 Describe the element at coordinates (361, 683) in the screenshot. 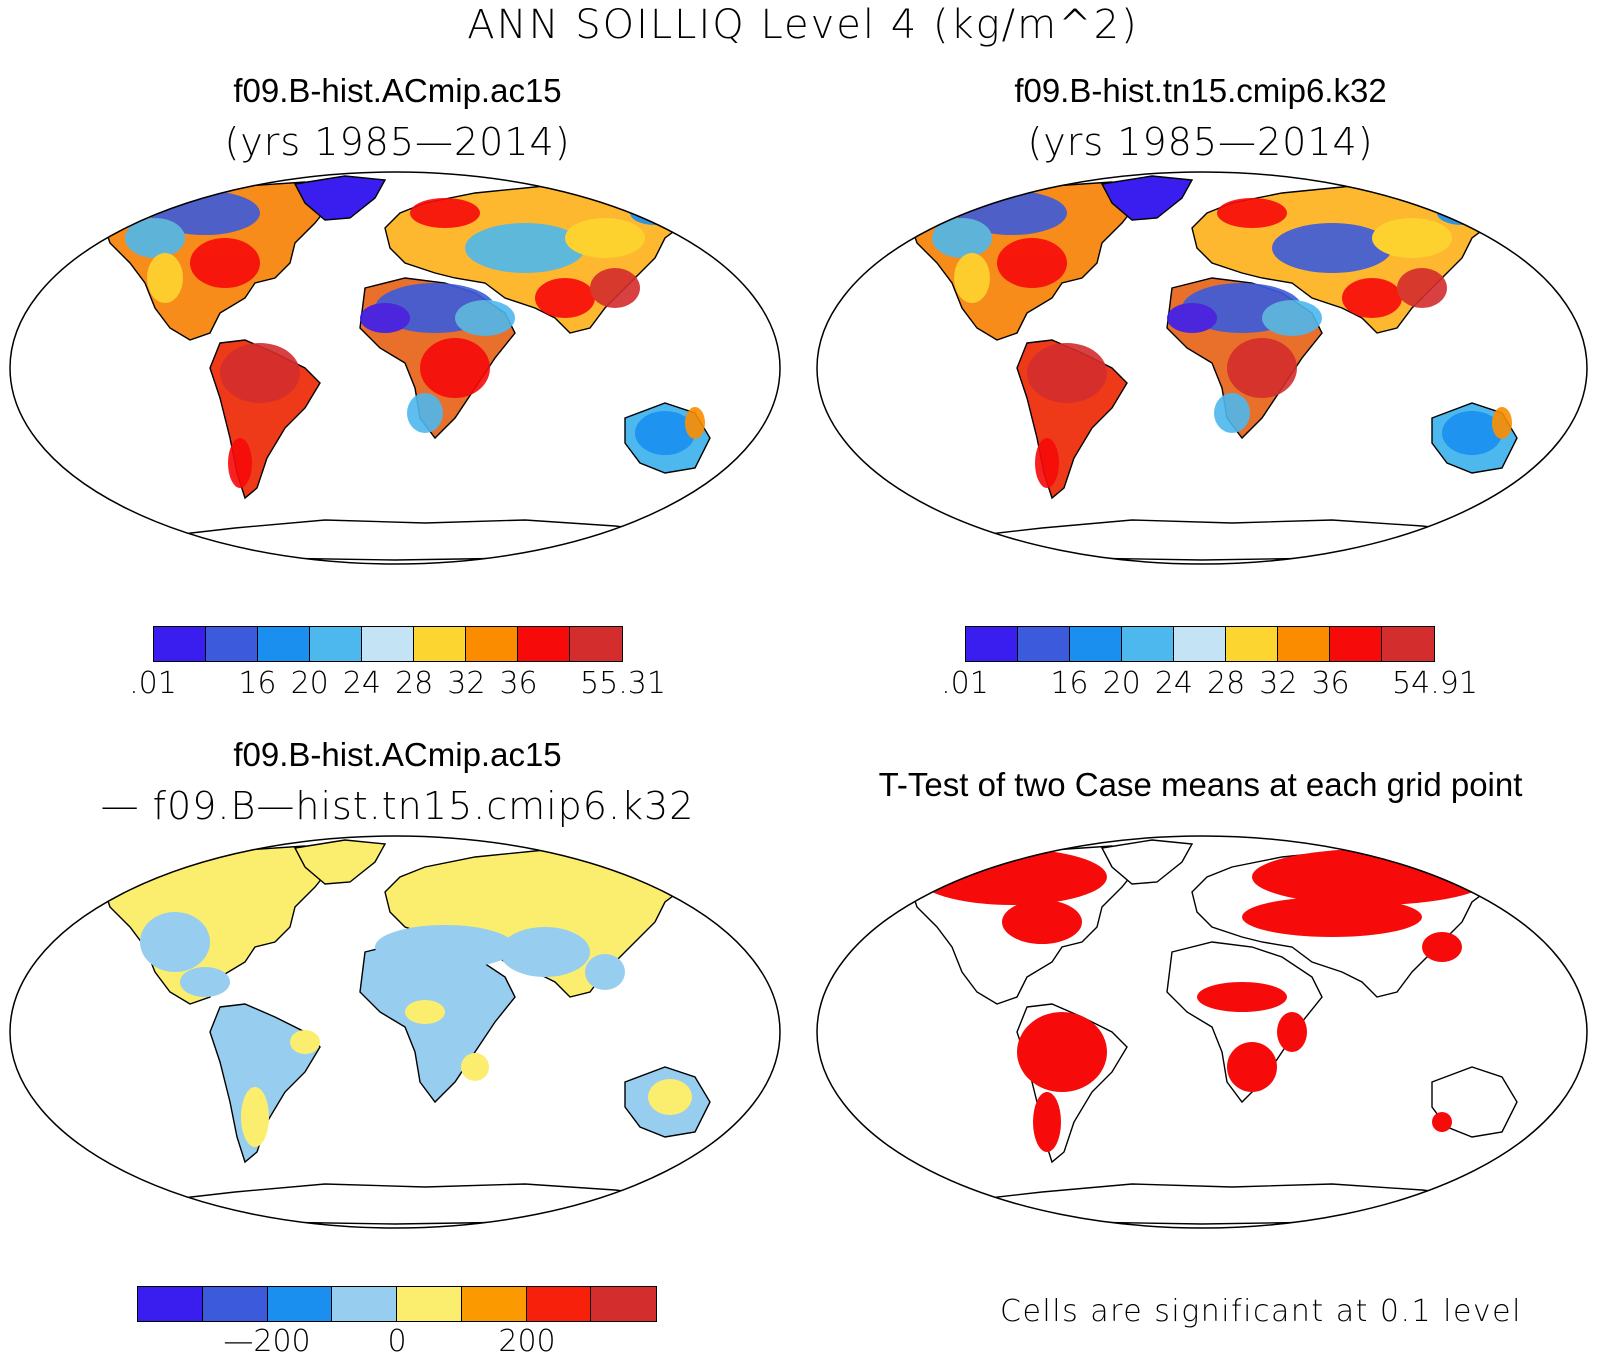

I see `case1-label-3: 24` at that location.